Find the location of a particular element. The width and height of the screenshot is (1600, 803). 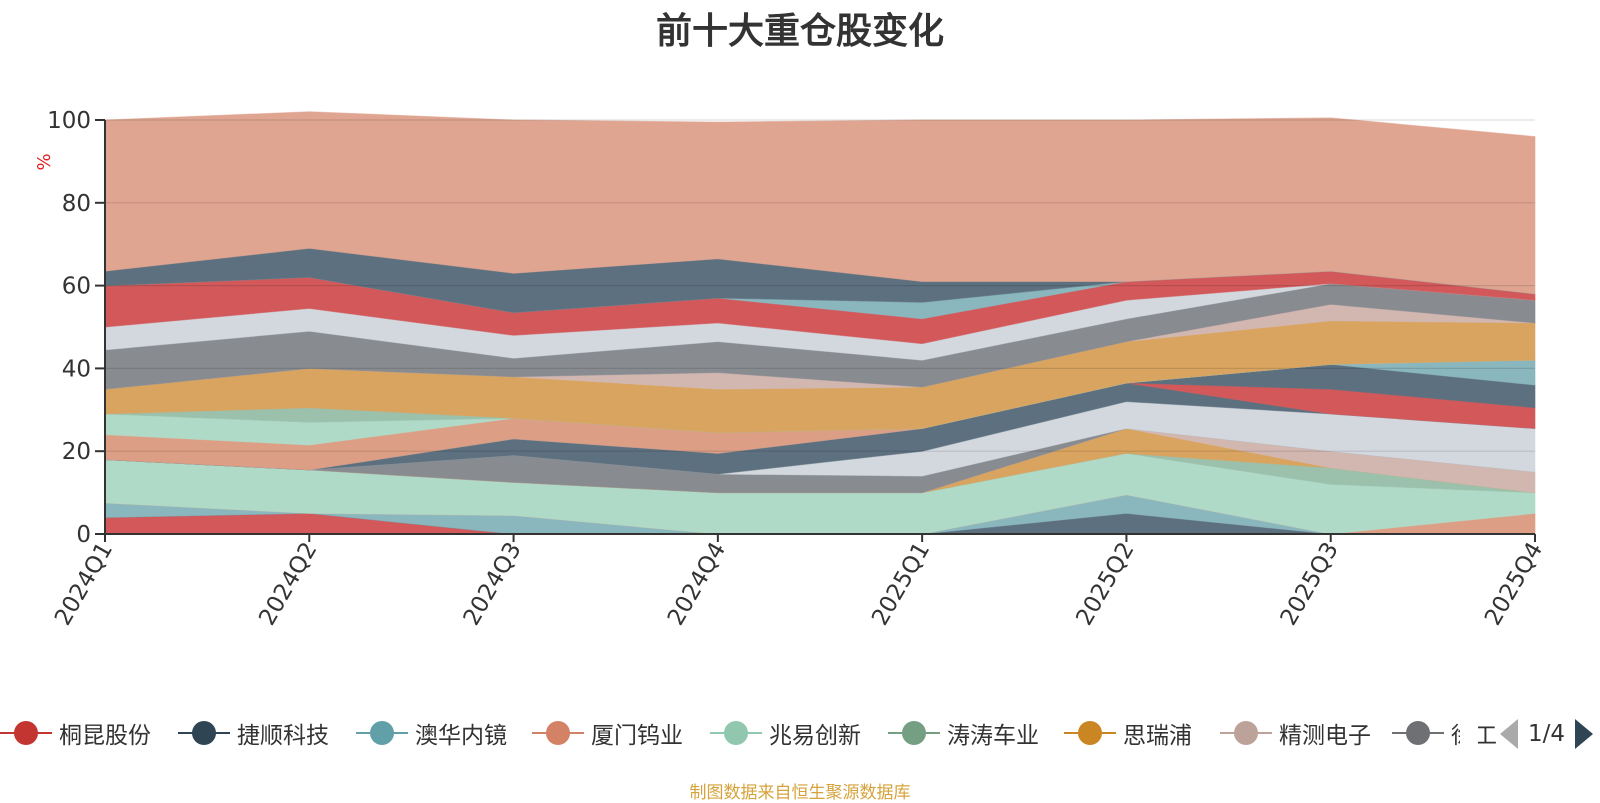

x-tick-label-0: 2024Q1 is located at coordinates (84, 584).